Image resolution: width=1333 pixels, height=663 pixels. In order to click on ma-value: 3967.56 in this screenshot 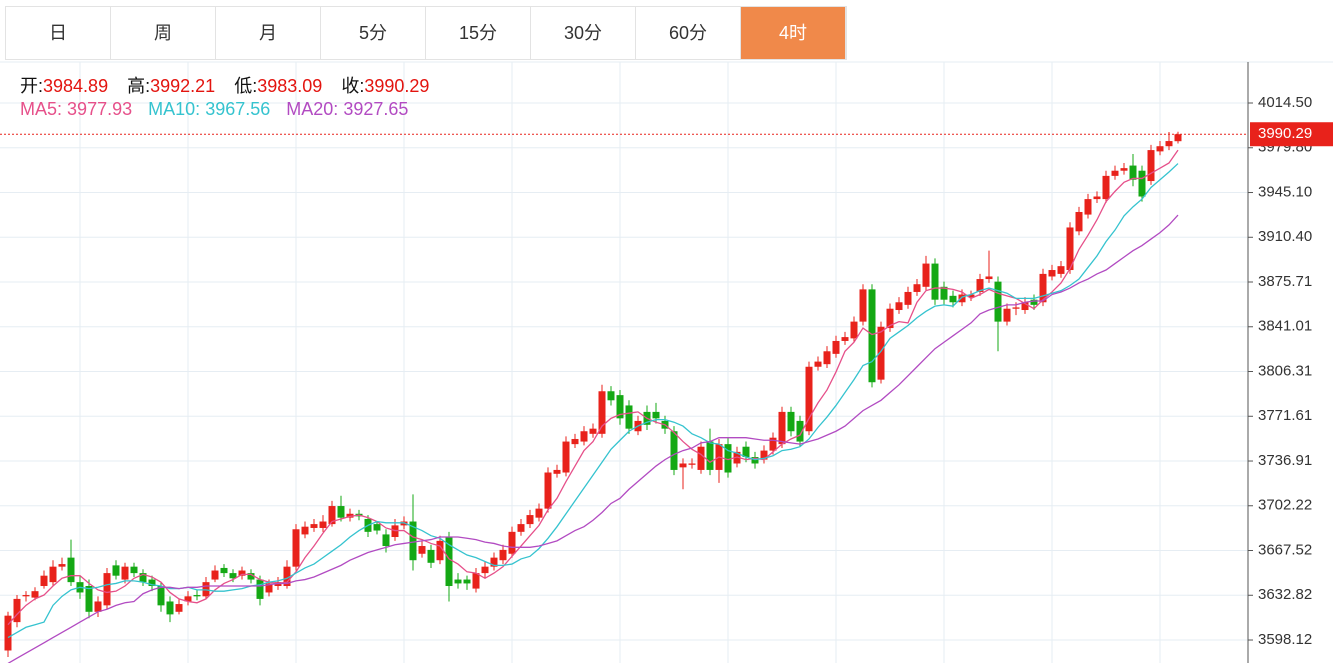, I will do `click(238, 109)`.